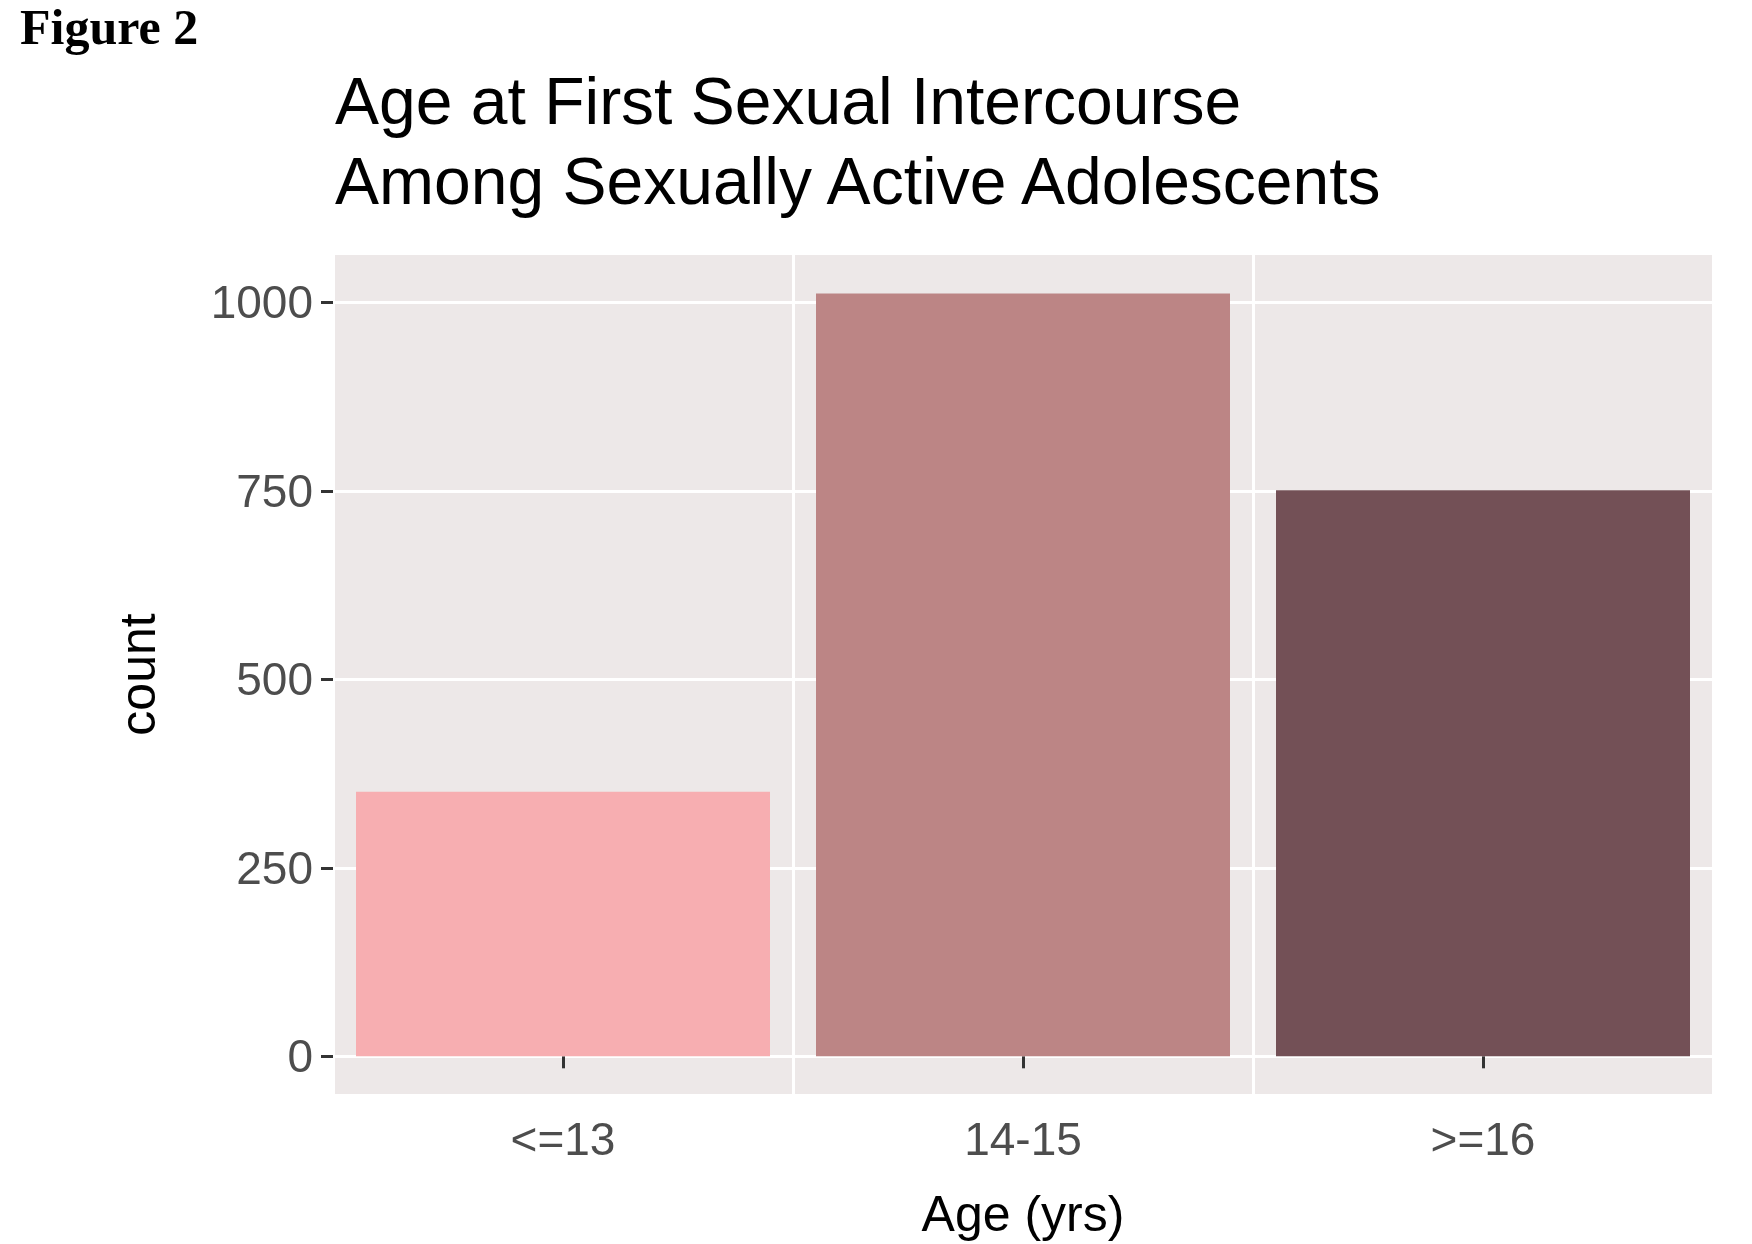 This screenshot has width=1752, height=1244. What do you see at coordinates (109, 27) in the screenshot?
I see `caption: Figure 2` at bounding box center [109, 27].